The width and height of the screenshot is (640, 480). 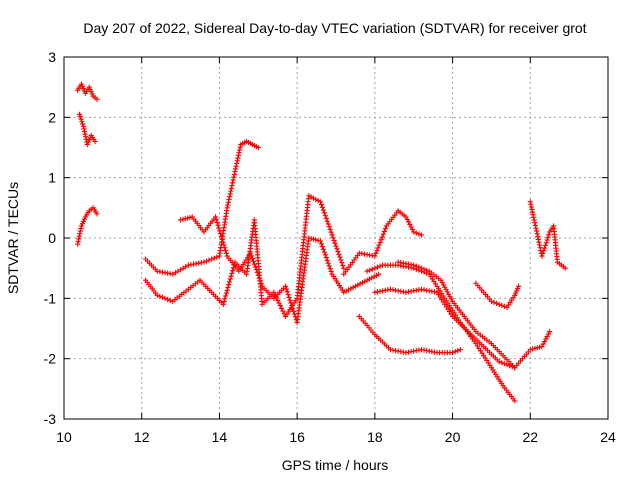 I want to click on x-tick-label: 10, so click(x=64, y=437).